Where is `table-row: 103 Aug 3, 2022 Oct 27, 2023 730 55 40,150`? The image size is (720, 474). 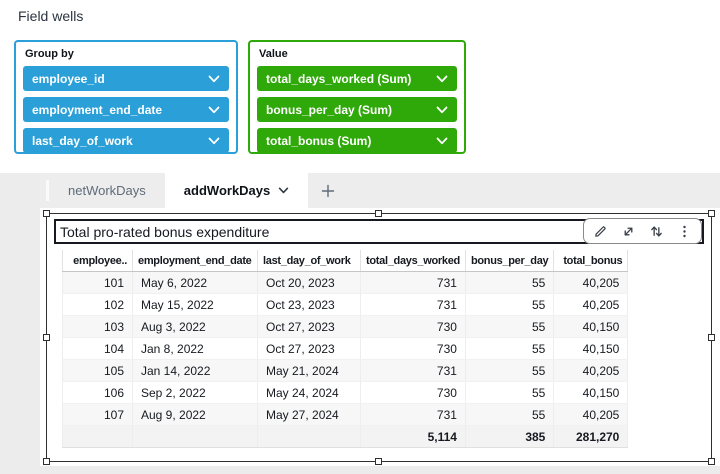 table-row: 103 Aug 3, 2022 Oct 27, 2023 730 55 40,150 is located at coordinates (345, 326).